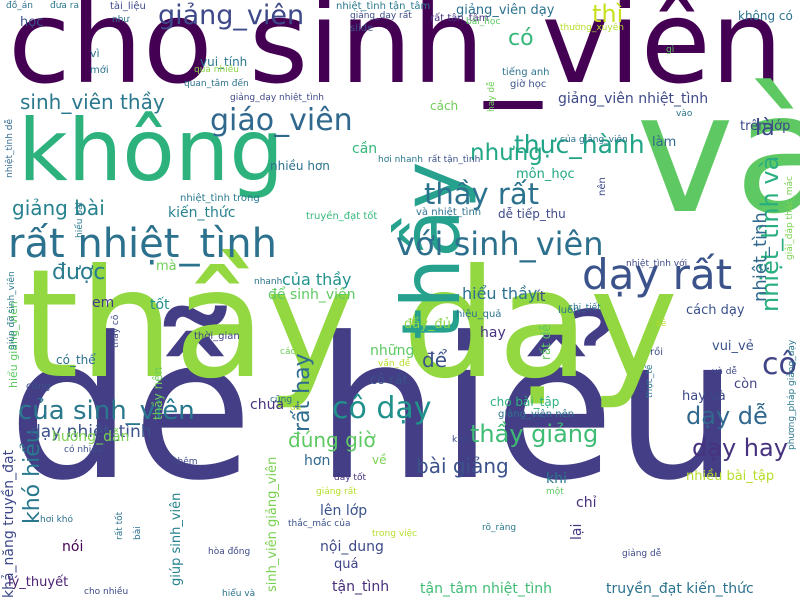 The width and height of the screenshot is (800, 600). Describe the element at coordinates (142, 244) in the screenshot. I see `word-rat-nhiet-tinh: rất nhiệt_tình` at that location.